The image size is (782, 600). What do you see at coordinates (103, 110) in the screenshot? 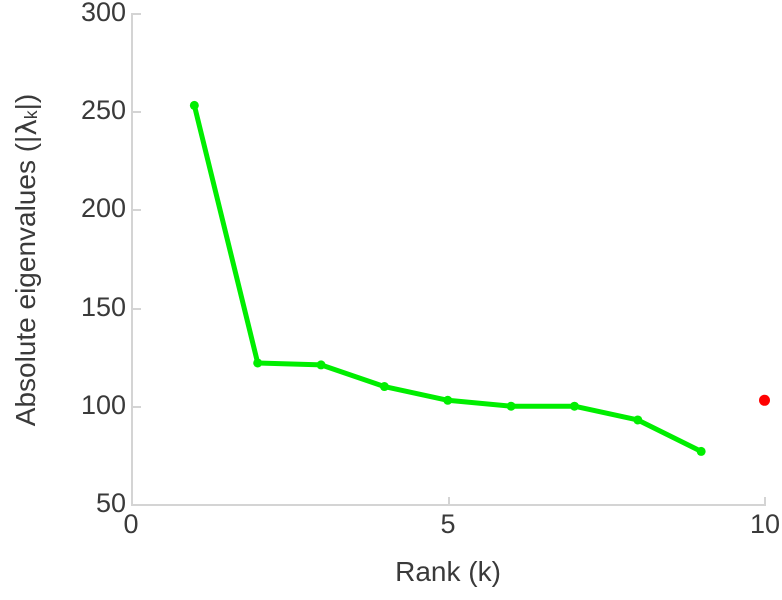
I see `y-tick-label: 250` at bounding box center [103, 110].